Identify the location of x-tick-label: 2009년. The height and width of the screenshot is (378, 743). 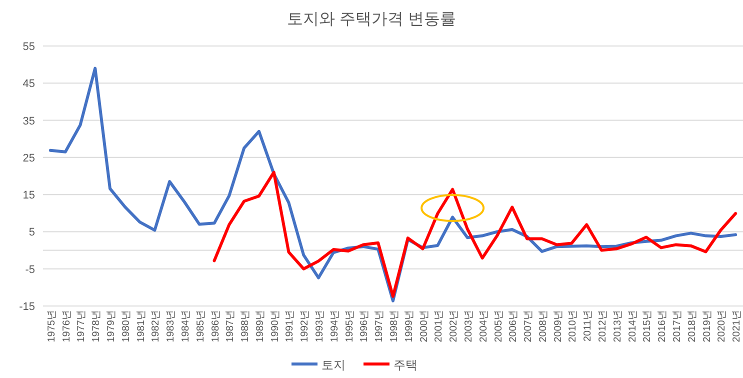
(558, 326).